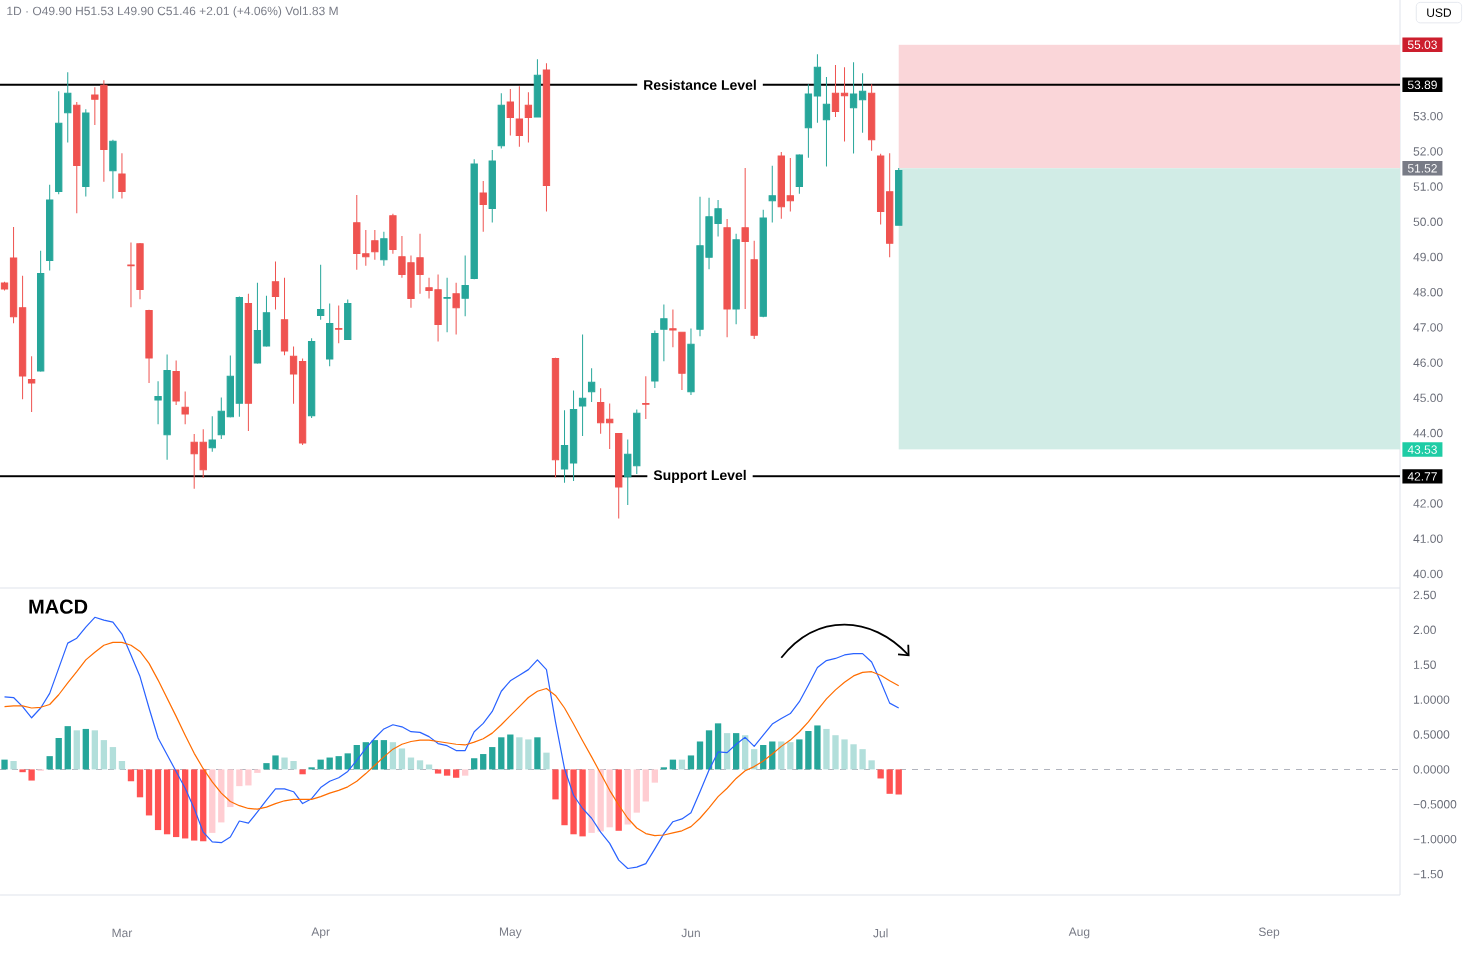  What do you see at coordinates (1428, 222) in the screenshot?
I see `y-tick-label: 50.00` at bounding box center [1428, 222].